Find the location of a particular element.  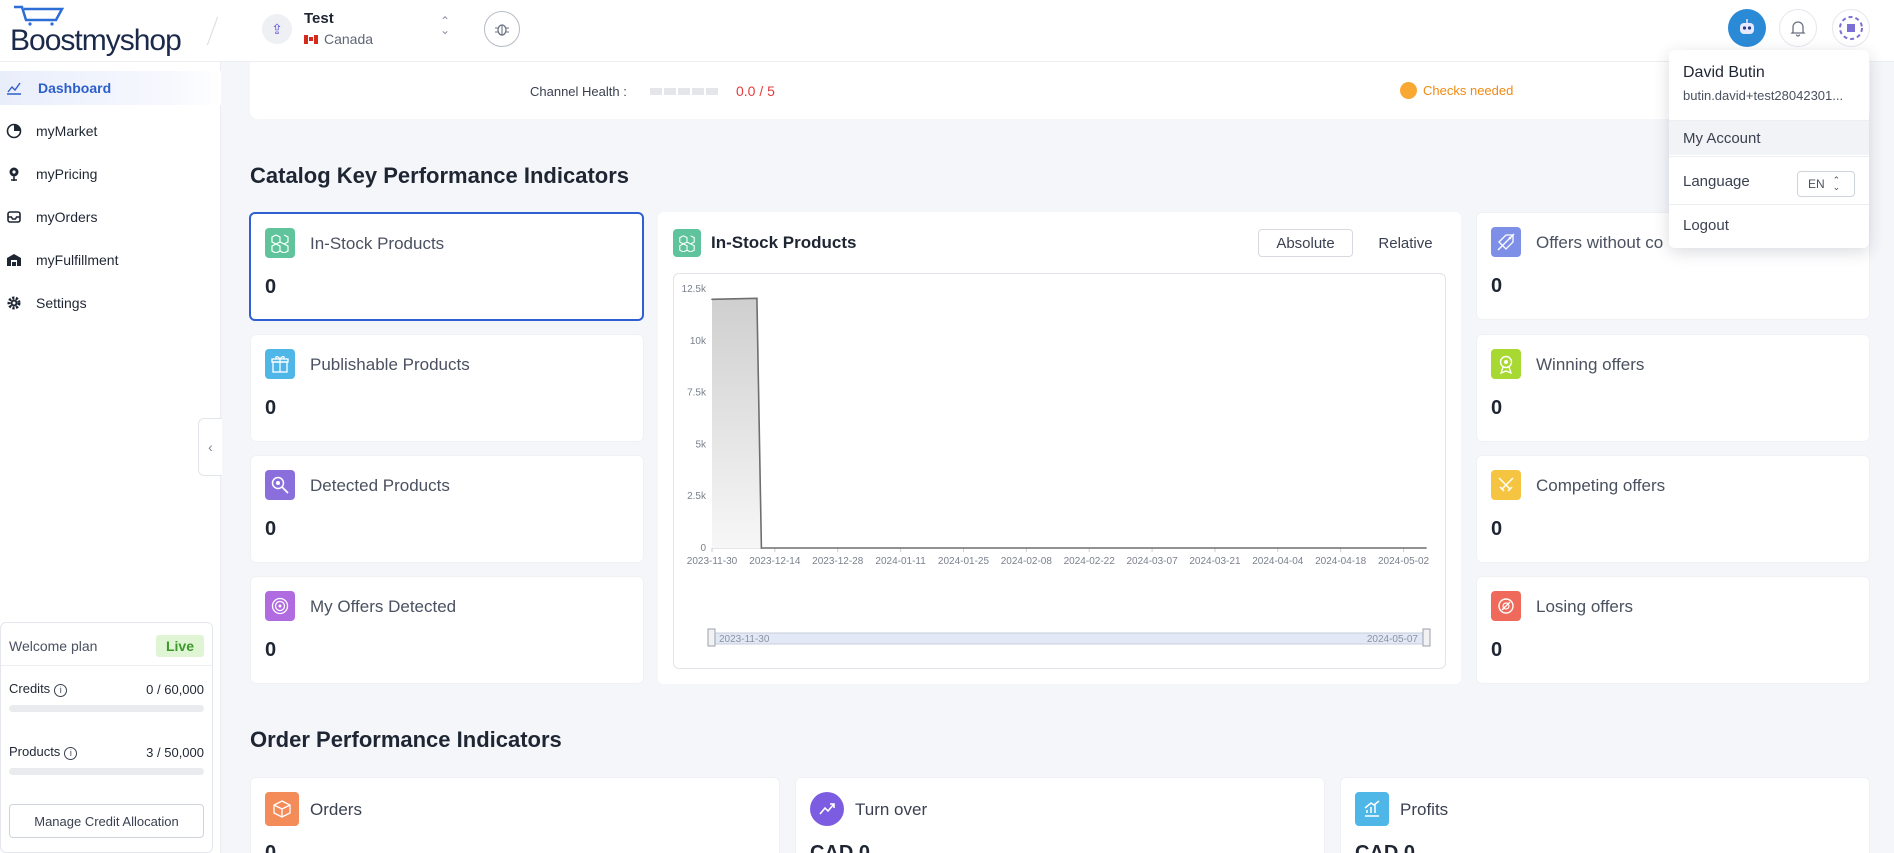

checks-needed-link: Checks needed is located at coordinates (1456, 90).